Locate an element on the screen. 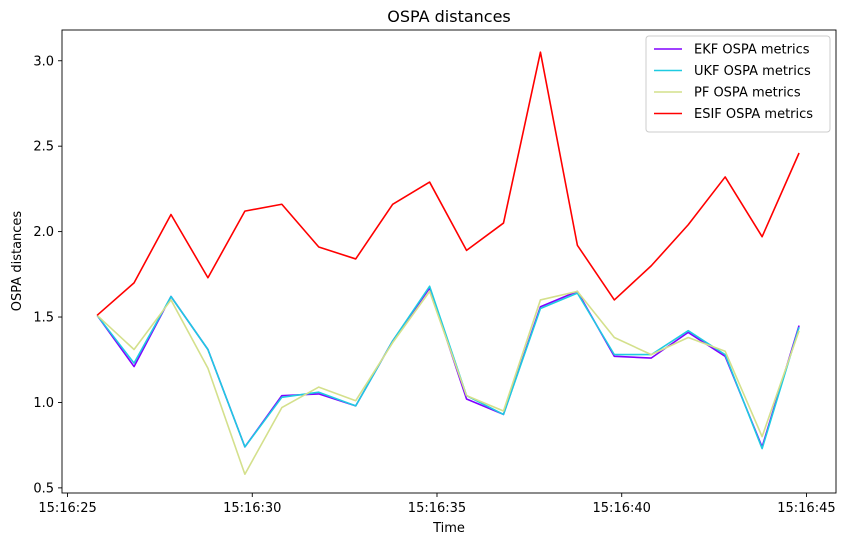 This screenshot has width=854, height=546. legend-box is located at coordinates (738, 84).